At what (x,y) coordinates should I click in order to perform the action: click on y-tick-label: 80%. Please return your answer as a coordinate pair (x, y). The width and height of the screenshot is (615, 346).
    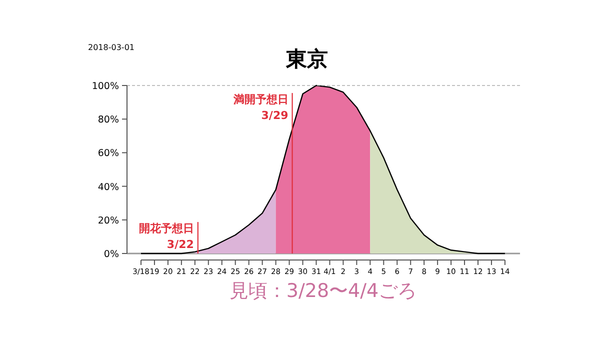
    Looking at the image, I should click on (108, 120).